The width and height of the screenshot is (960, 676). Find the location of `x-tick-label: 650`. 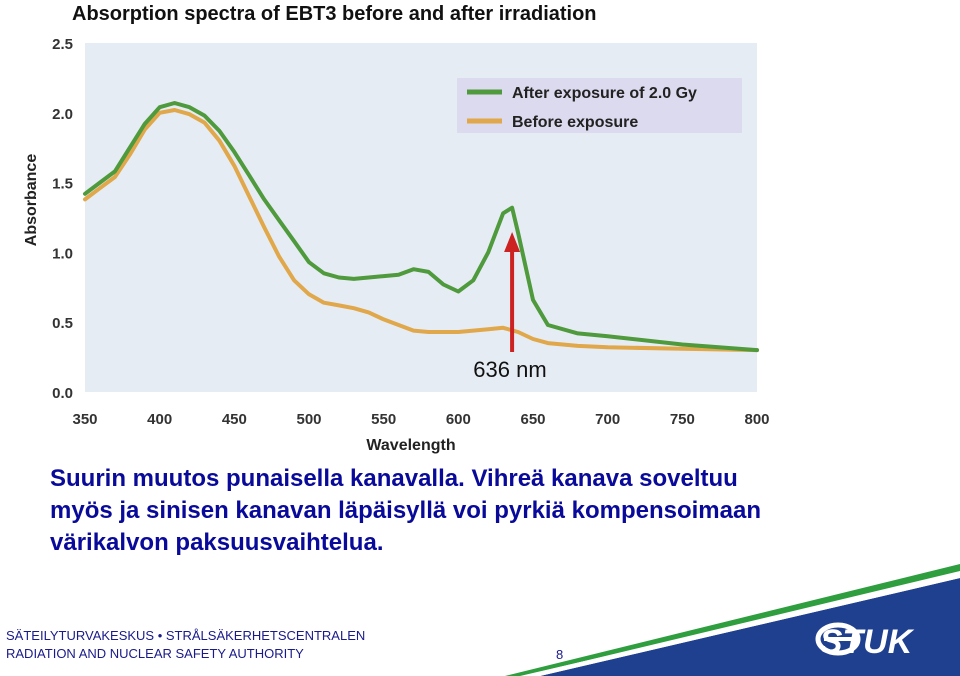

x-tick-label: 650 is located at coordinates (532, 419).